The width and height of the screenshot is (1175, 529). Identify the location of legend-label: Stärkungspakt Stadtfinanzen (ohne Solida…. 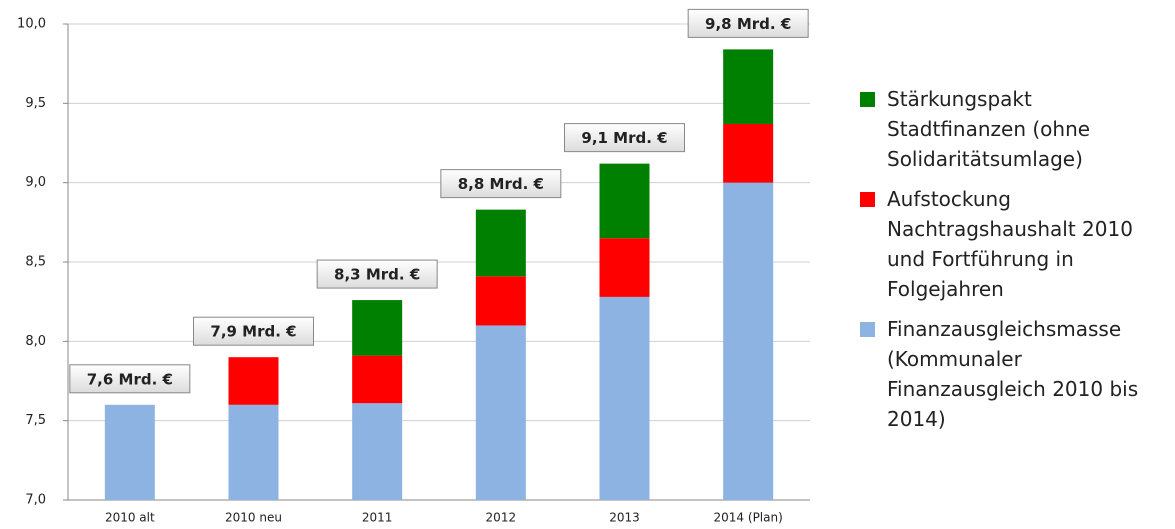
(989, 129).